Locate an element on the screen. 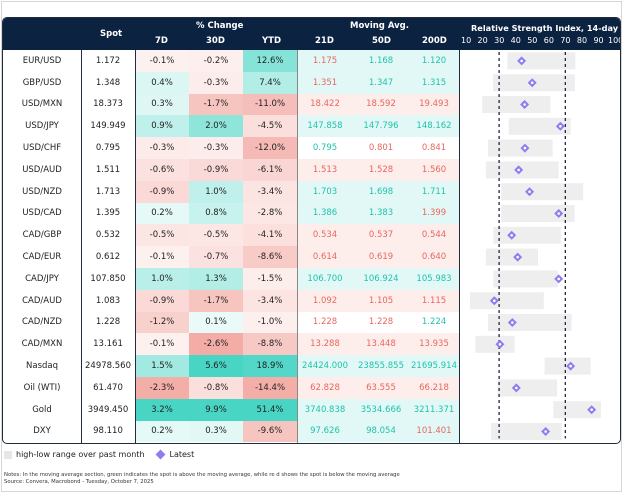 The image size is (625, 495). row-name: CAD/AUD is located at coordinates (42, 300).